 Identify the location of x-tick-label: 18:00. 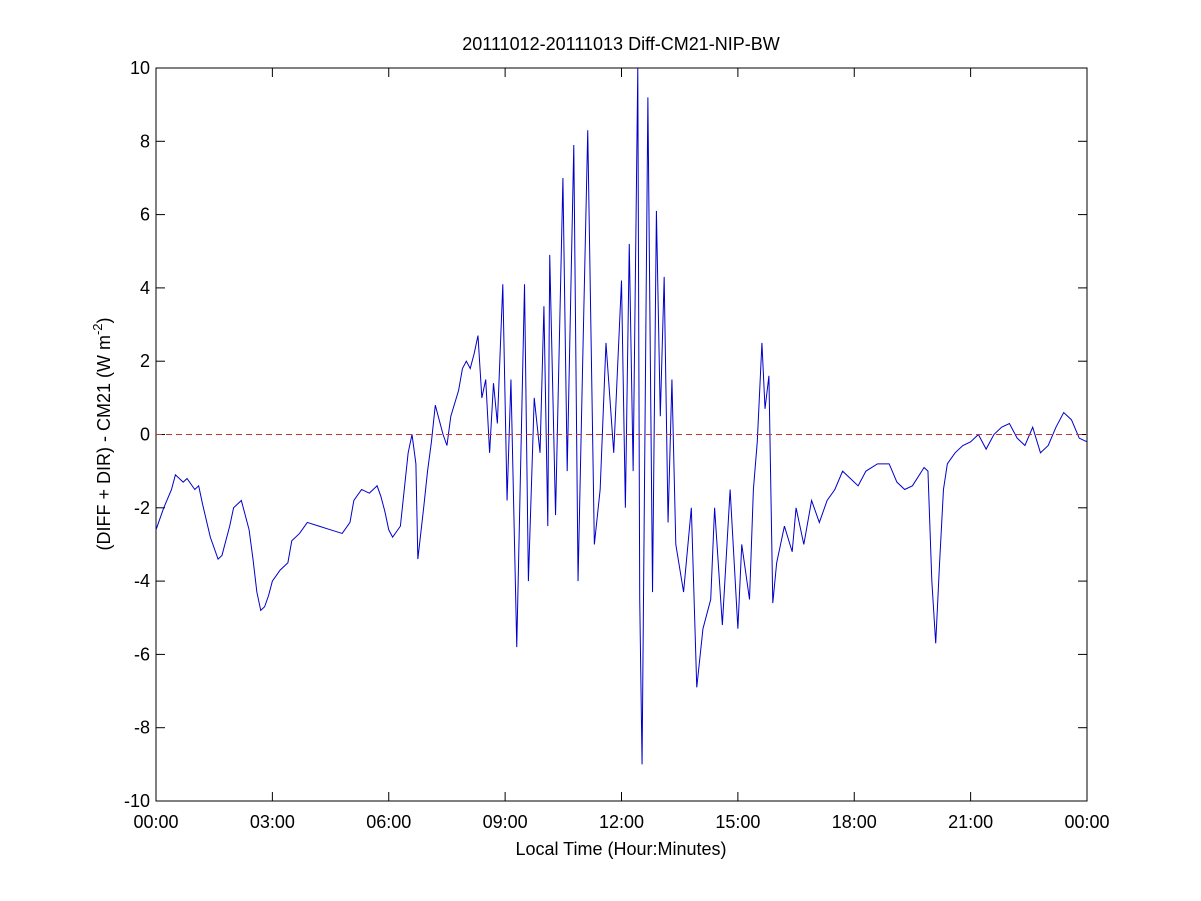
(854, 822).